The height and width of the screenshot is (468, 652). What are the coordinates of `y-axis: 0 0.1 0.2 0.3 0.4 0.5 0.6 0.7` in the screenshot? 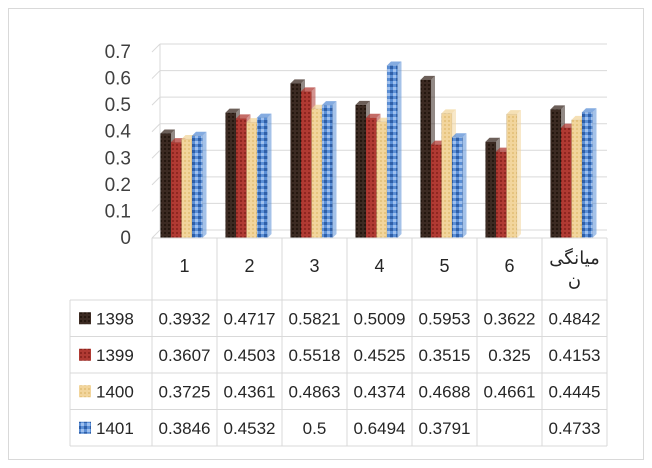 It's located at (118, 145).